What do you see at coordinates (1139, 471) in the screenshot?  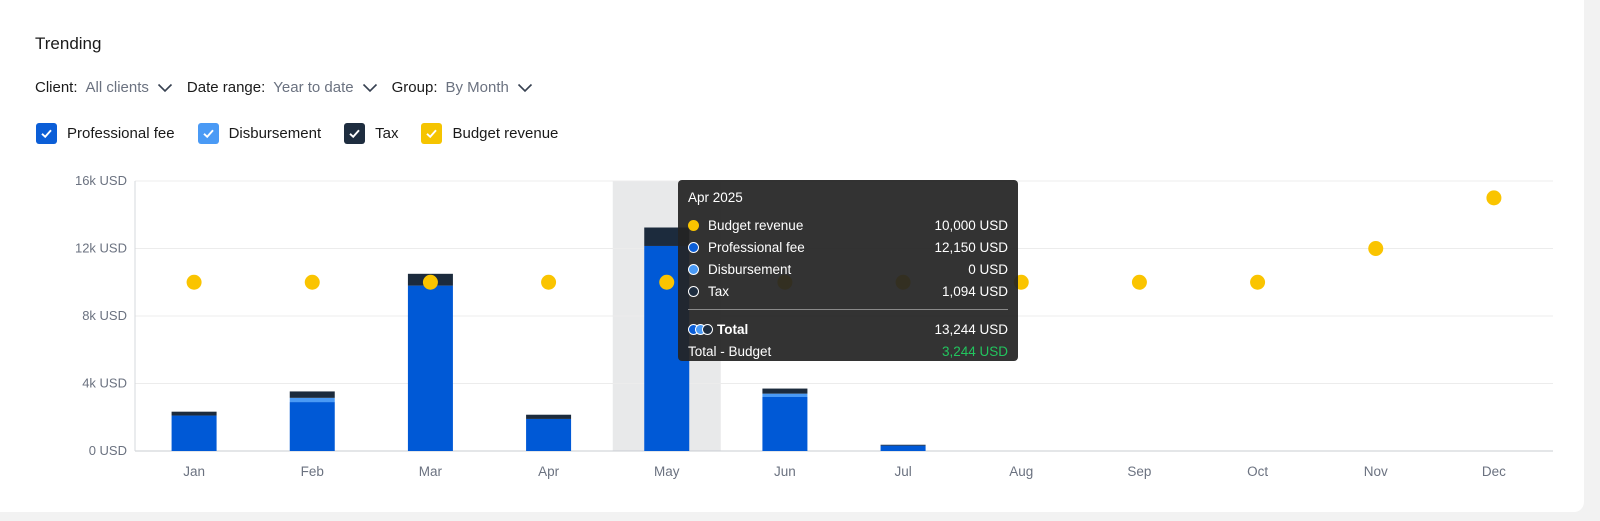 I see `x-tick-label: Sep` at bounding box center [1139, 471].